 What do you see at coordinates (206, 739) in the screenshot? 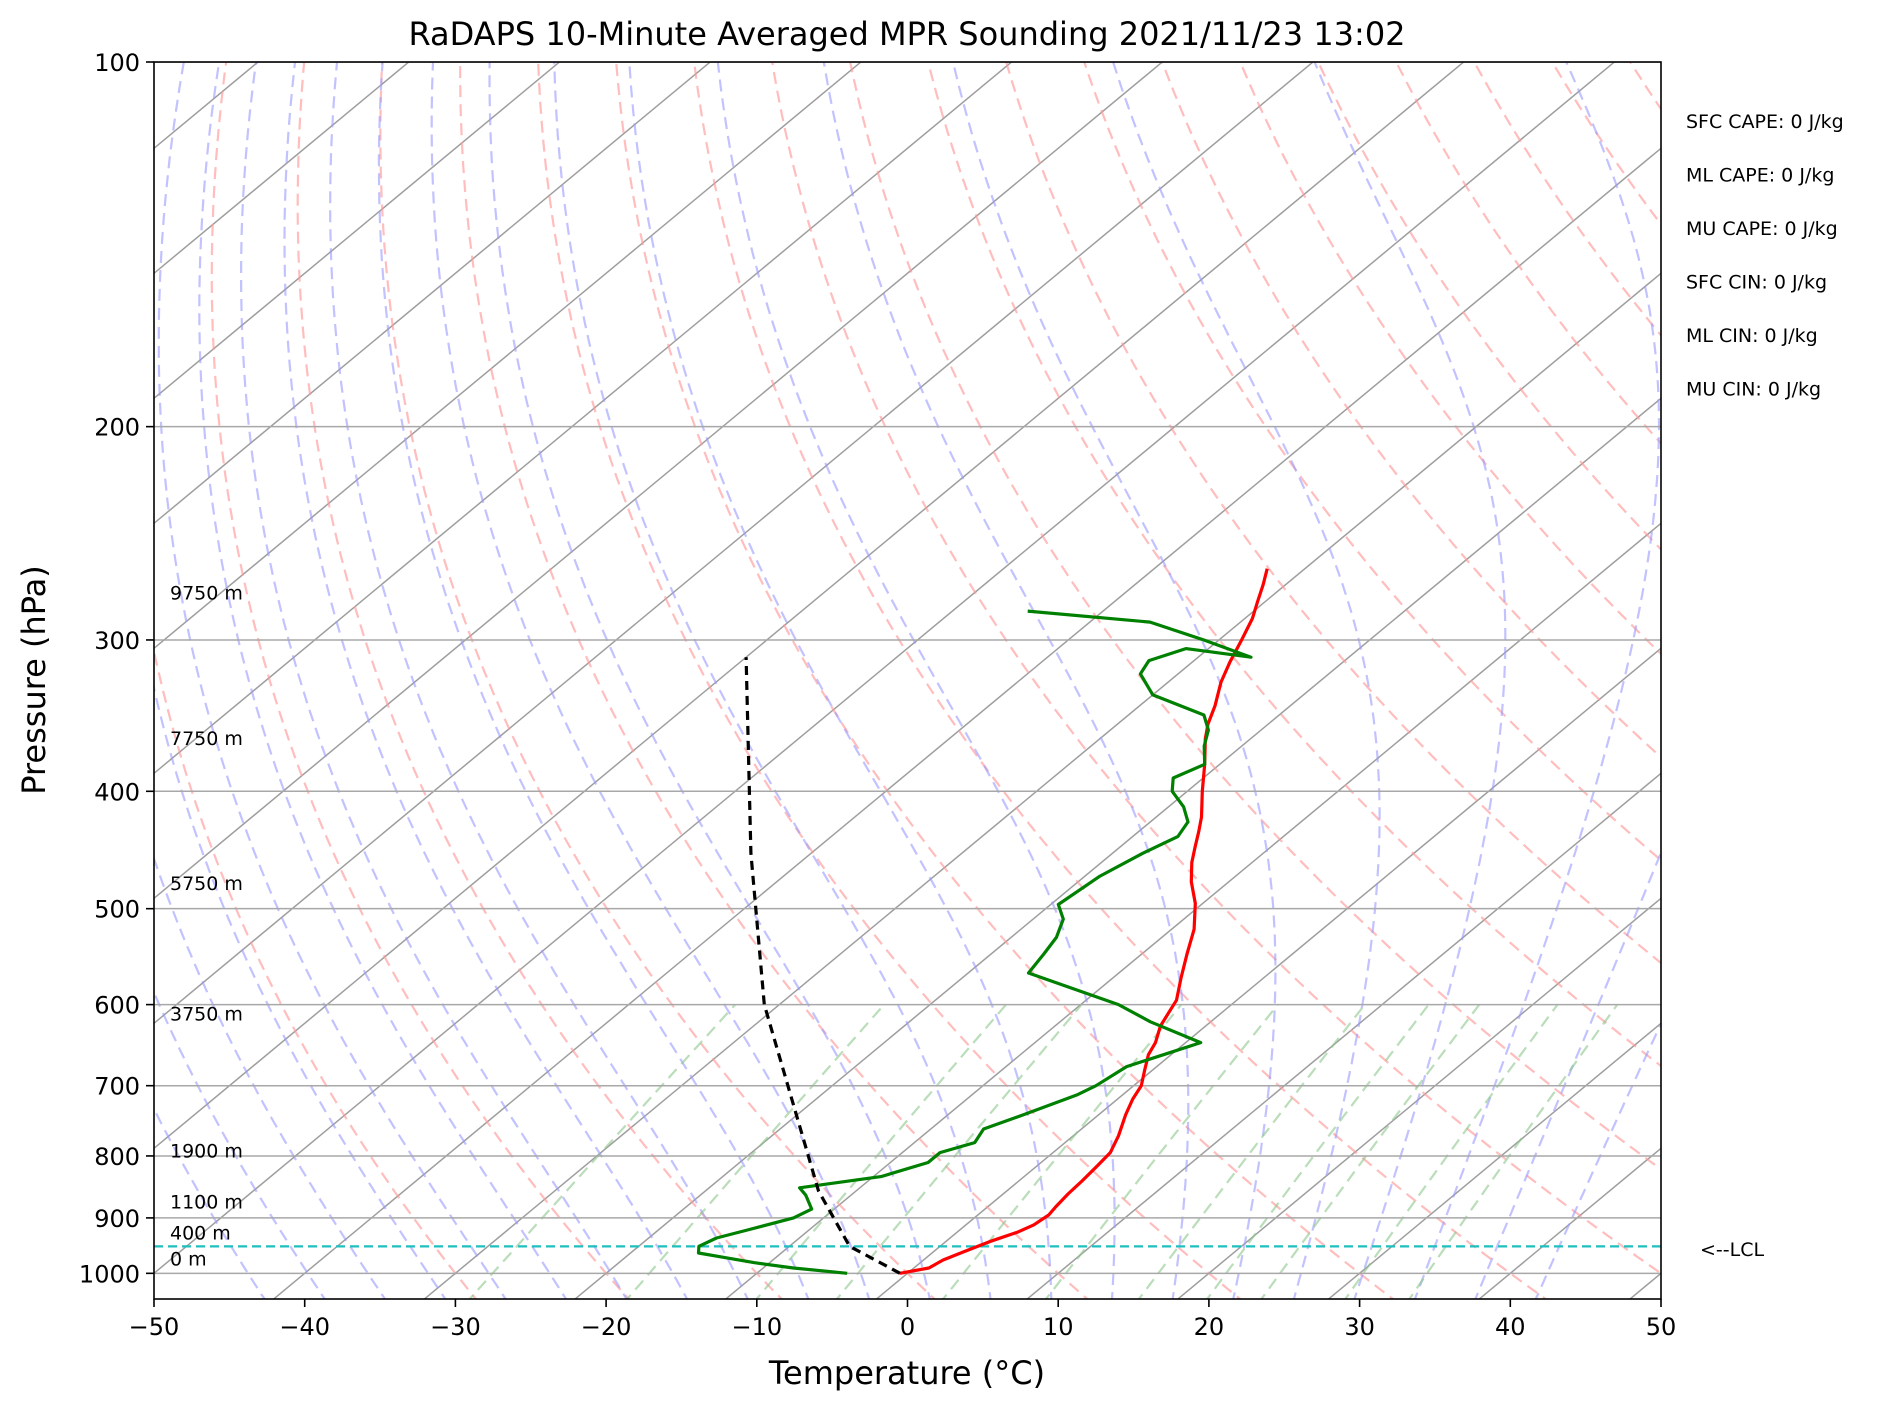
I see `height-label: 7750 m` at bounding box center [206, 739].